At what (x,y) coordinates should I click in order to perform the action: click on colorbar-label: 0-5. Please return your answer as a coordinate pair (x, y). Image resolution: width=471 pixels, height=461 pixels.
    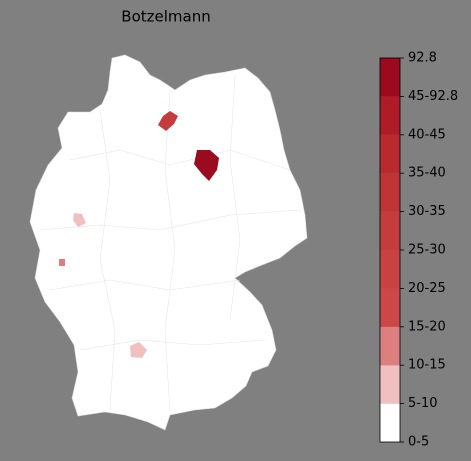
    Looking at the image, I should click on (418, 442).